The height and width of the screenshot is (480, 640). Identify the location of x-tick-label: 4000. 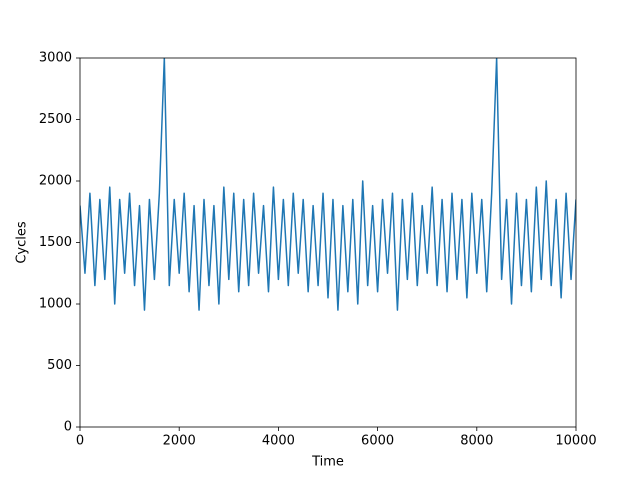
(278, 441).